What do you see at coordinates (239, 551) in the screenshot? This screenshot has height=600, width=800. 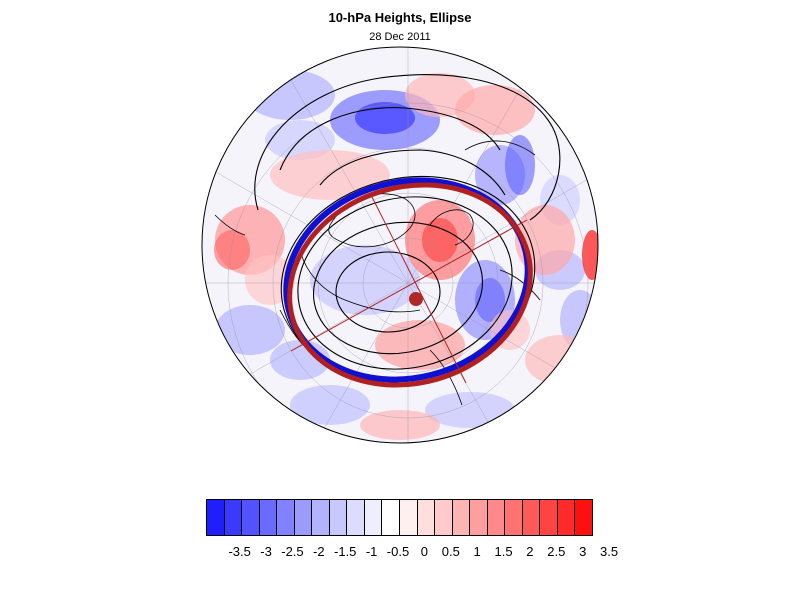 I see `colorbar-tick-label: -3.5` at bounding box center [239, 551].